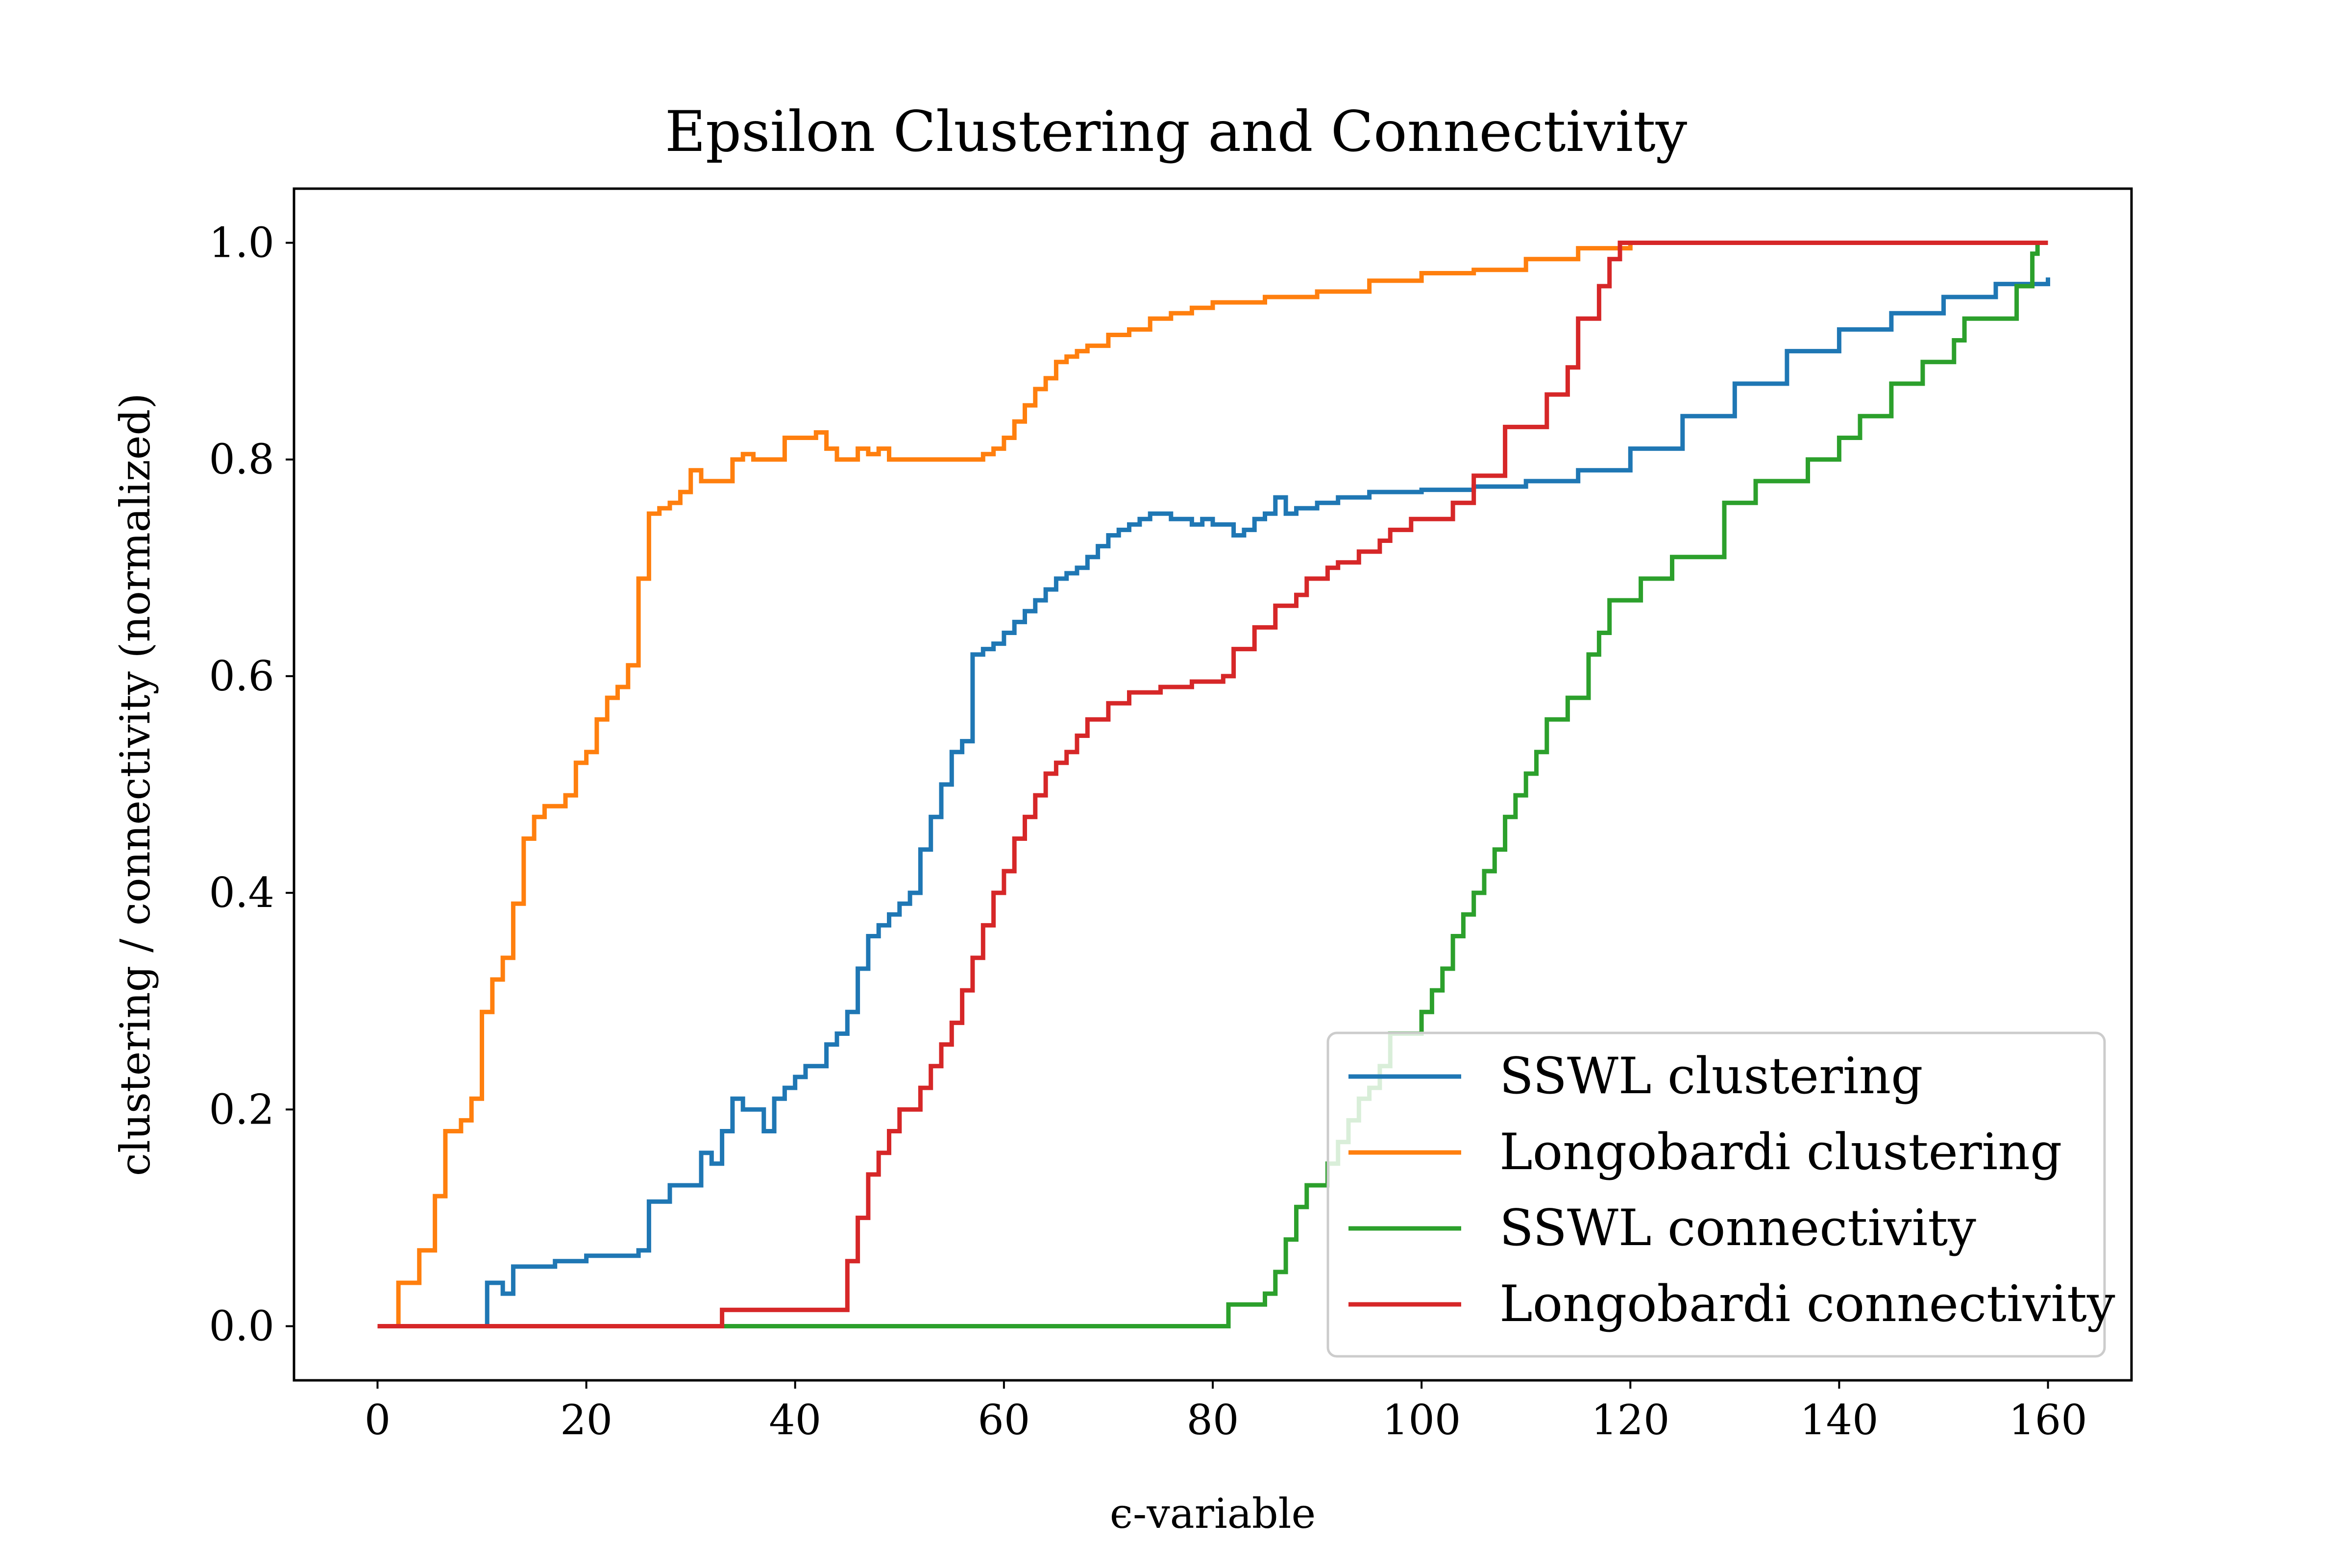  What do you see at coordinates (2048, 1420) in the screenshot?
I see `x-tick-label: 160` at bounding box center [2048, 1420].